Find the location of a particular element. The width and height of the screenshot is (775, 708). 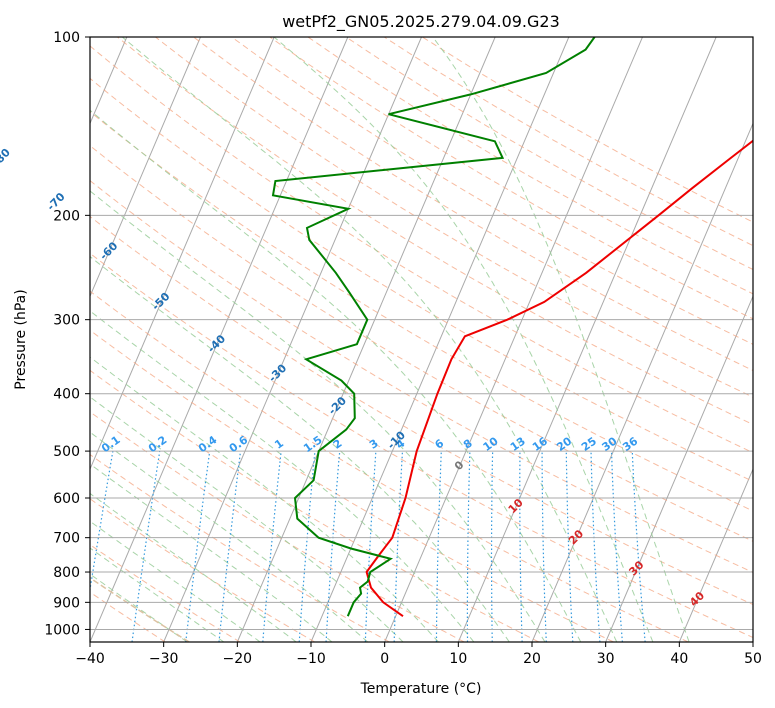

y-tick-label: 1000 is located at coordinates (62, 630).